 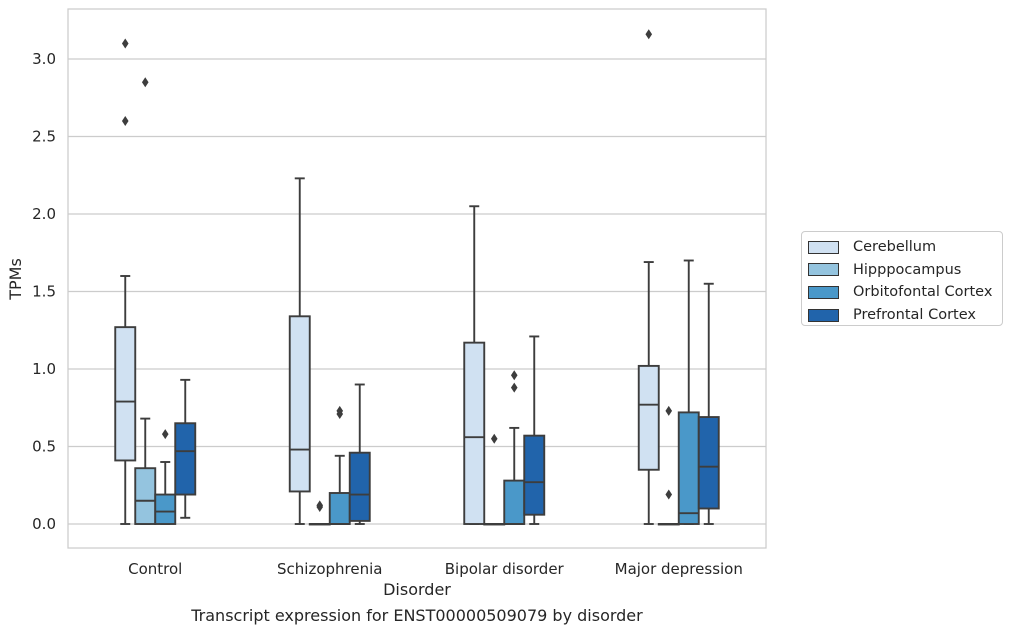 I want to click on x-axis-label: Disorder, so click(x=417, y=589).